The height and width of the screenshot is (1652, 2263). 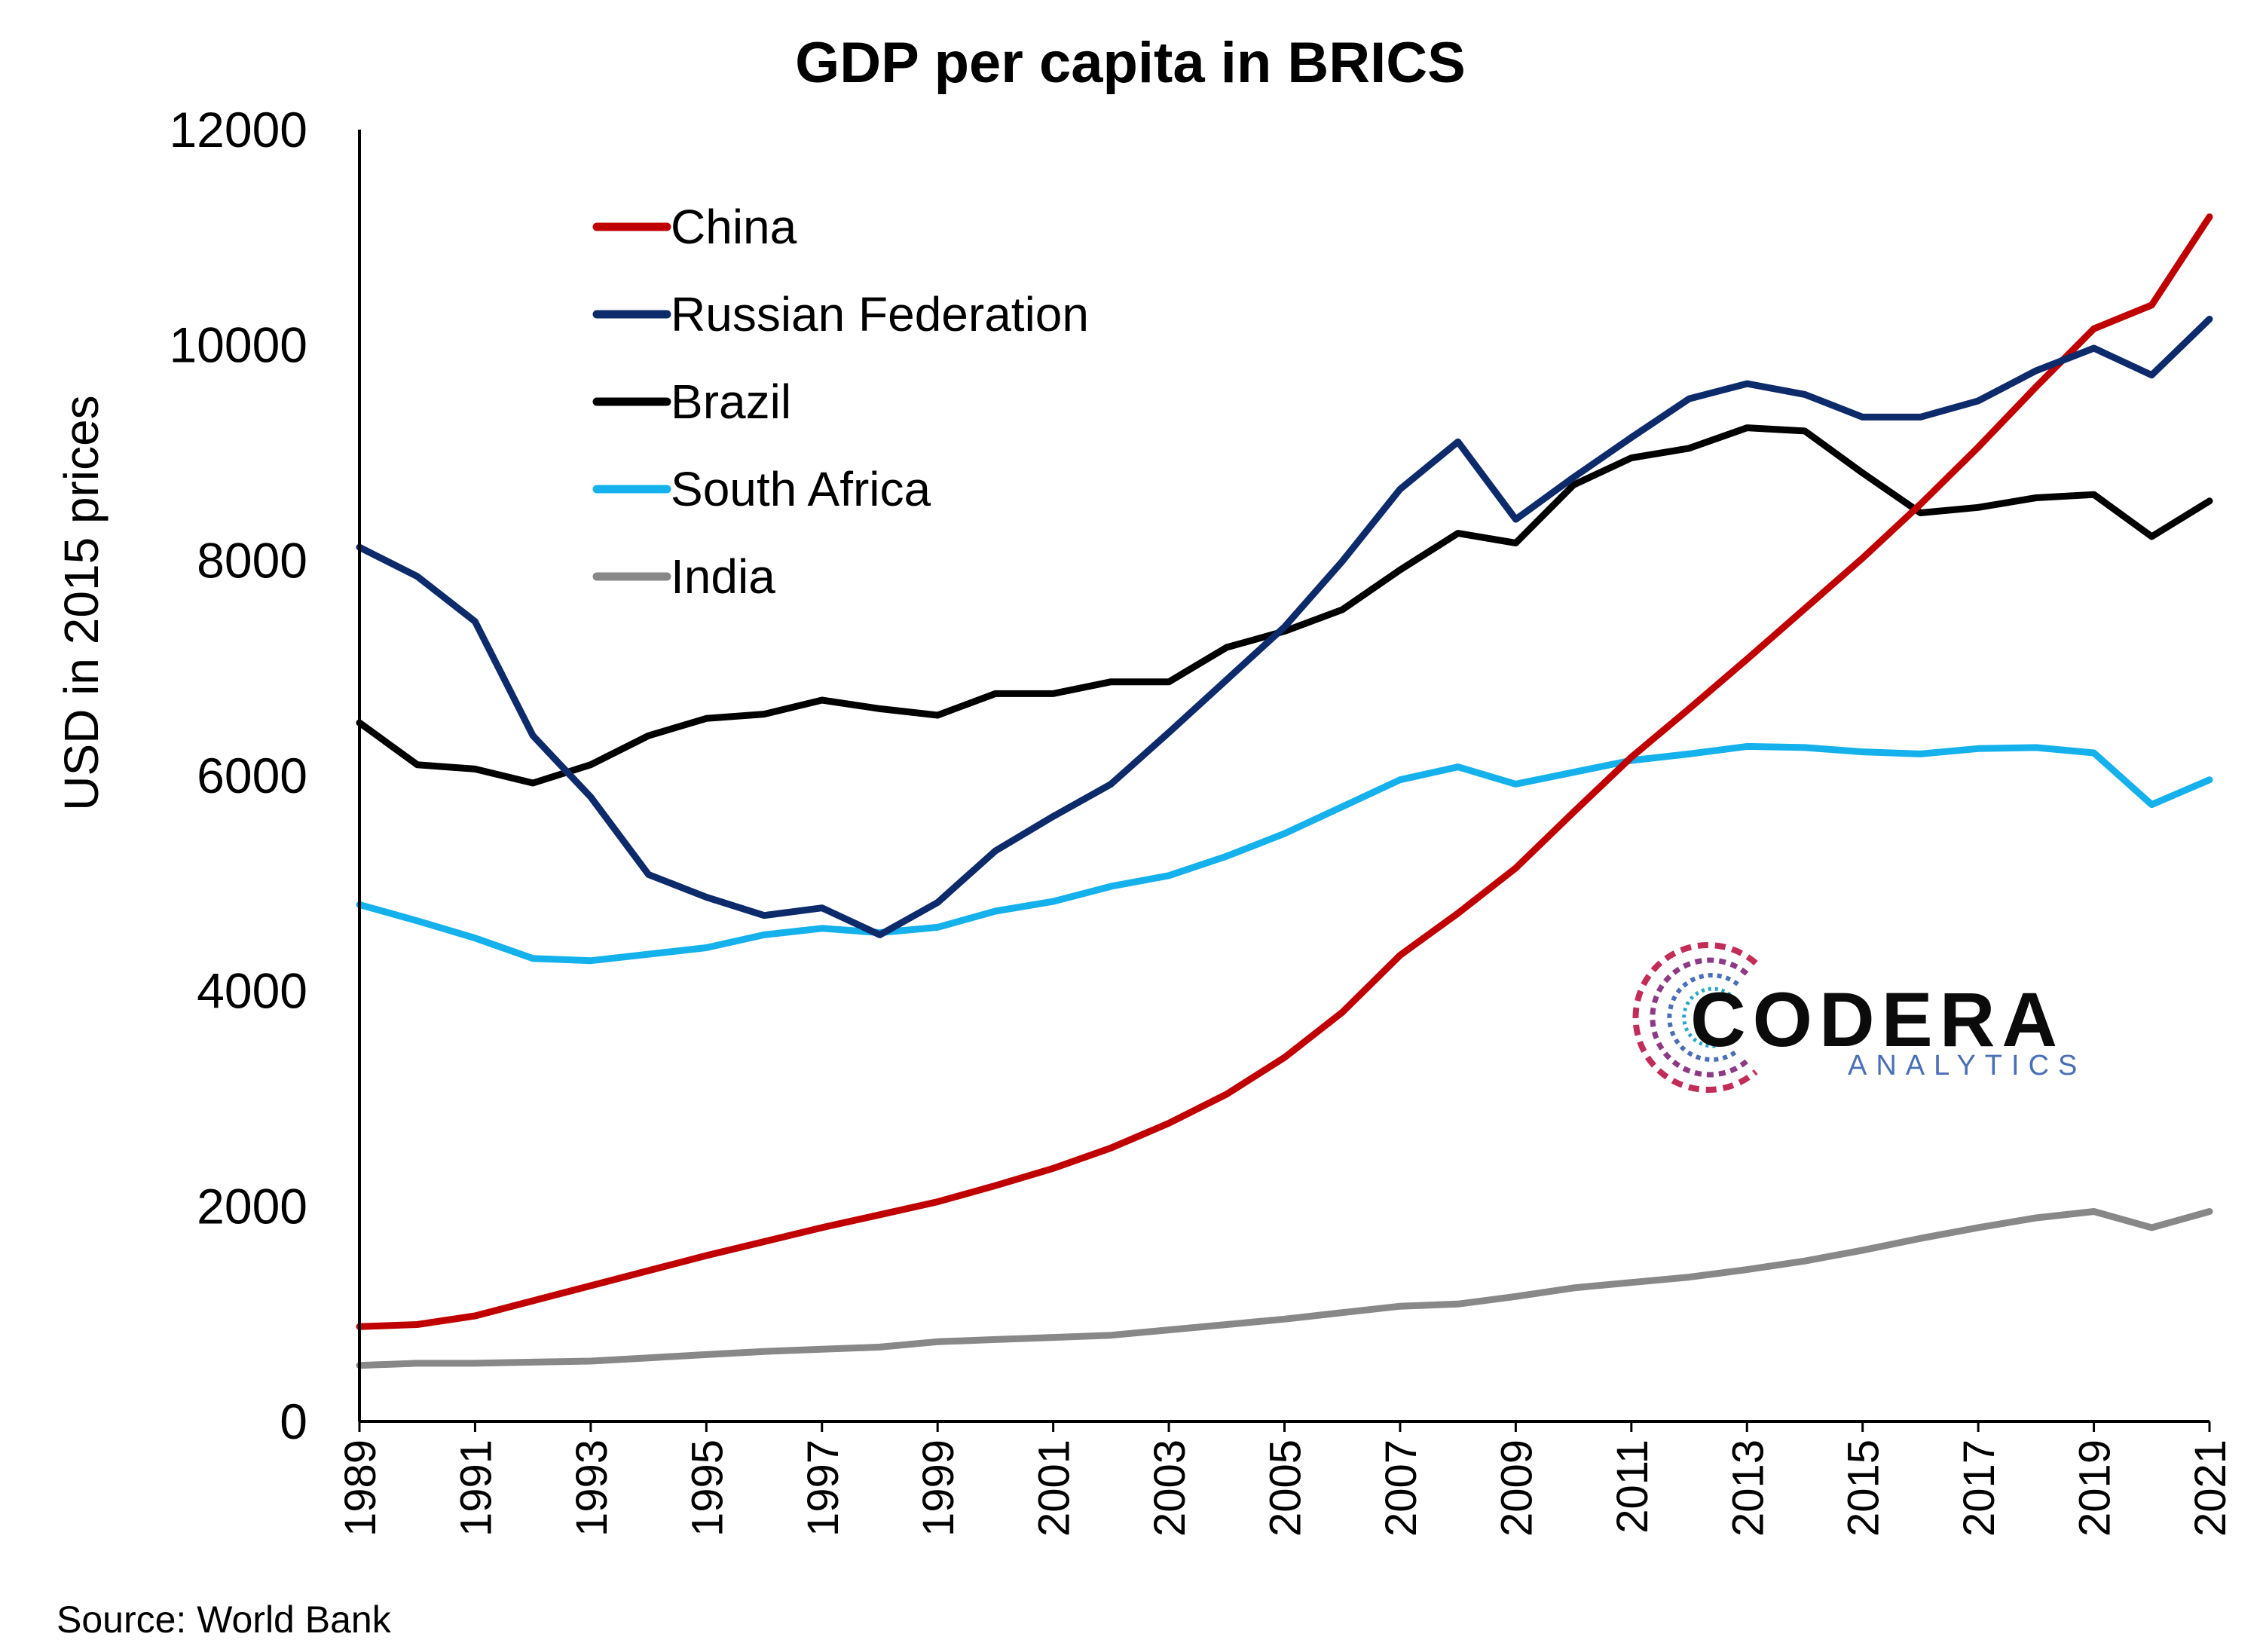 I want to click on x-tick-label: 2015, so click(x=1863, y=1488).